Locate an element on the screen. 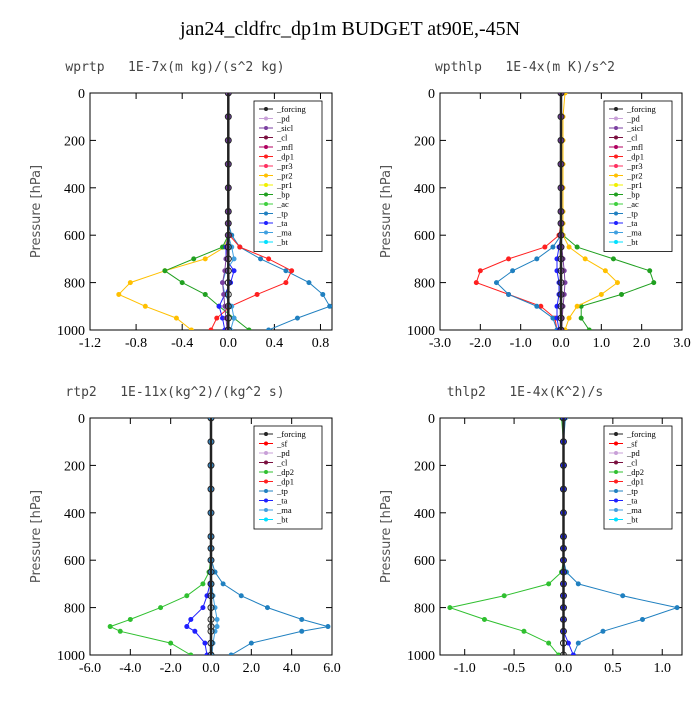 Image resolution: width=700 pixels, height=715 pixels. x-tick-label: -1.0 is located at coordinates (465, 668).